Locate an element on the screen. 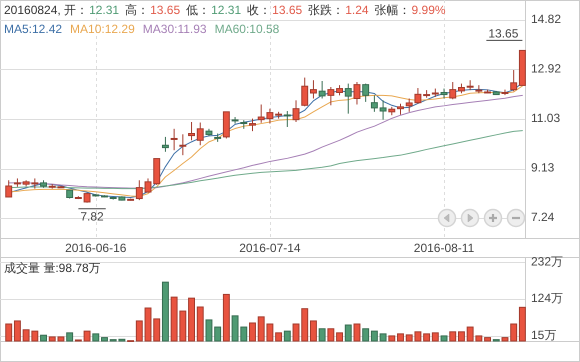 The image size is (580, 362). annotation: 1.24 is located at coordinates (357, 10).